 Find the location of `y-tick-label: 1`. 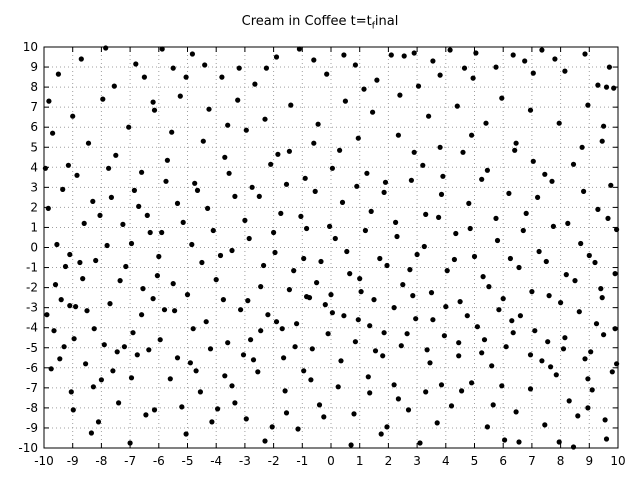

y-tick-label: 1 is located at coordinates (34, 227).